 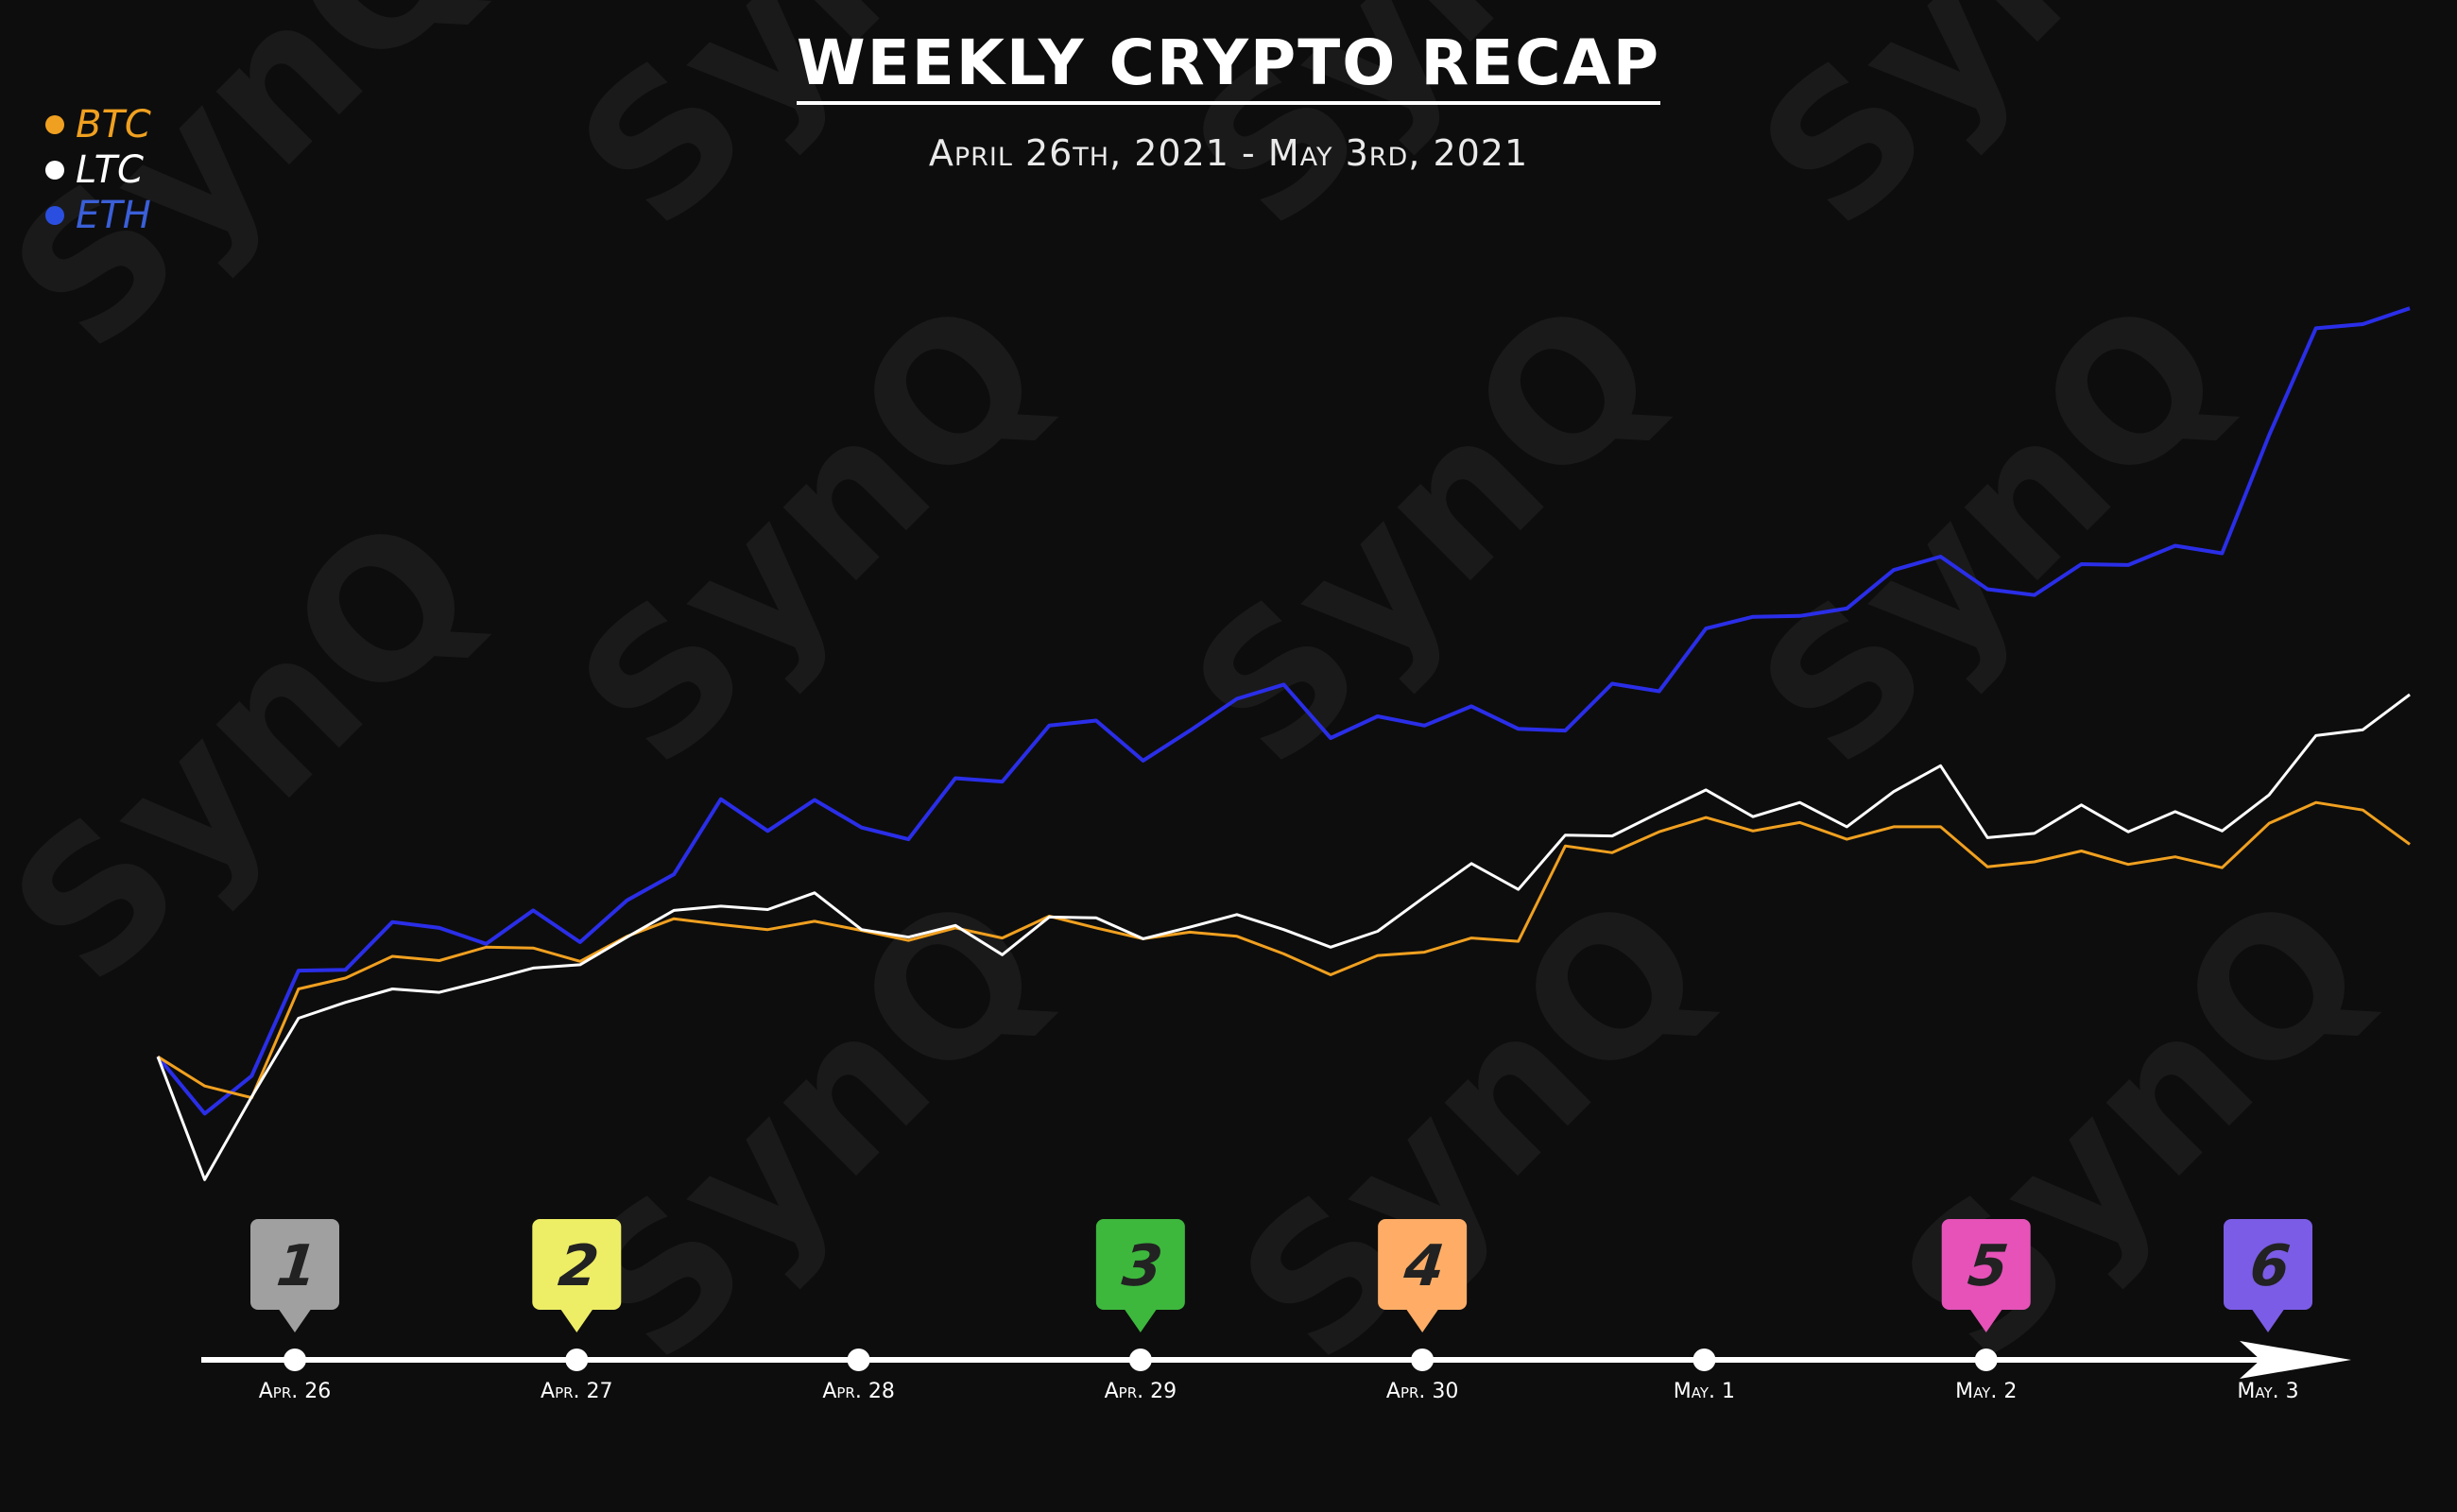 I want to click on timeline-label-may-1: May. 1, so click(x=1704, y=1391).